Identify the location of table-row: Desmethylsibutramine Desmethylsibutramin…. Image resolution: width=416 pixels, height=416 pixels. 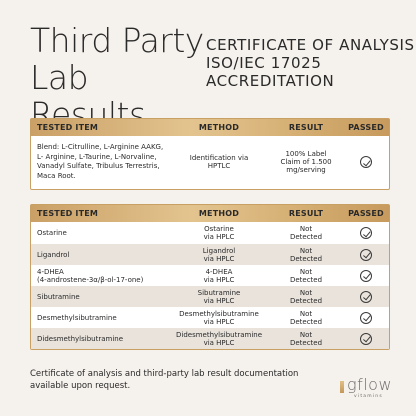
(210, 317).